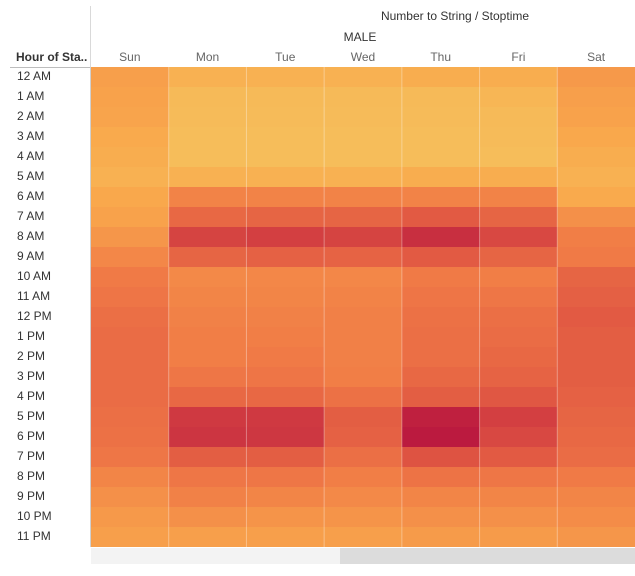  Describe the element at coordinates (31, 176) in the screenshot. I see `row-label: 5 AM` at that location.